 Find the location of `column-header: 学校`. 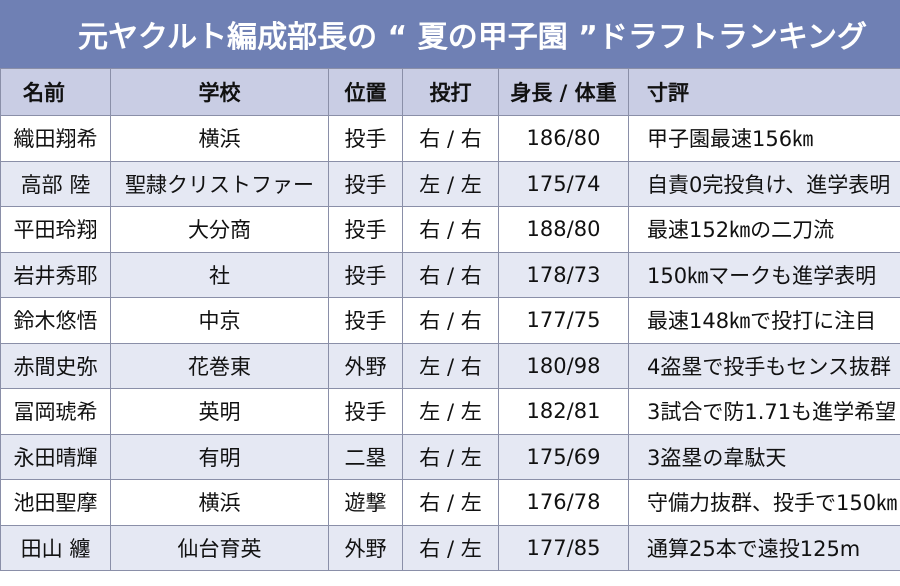

column-header: 学校 is located at coordinates (219, 92).